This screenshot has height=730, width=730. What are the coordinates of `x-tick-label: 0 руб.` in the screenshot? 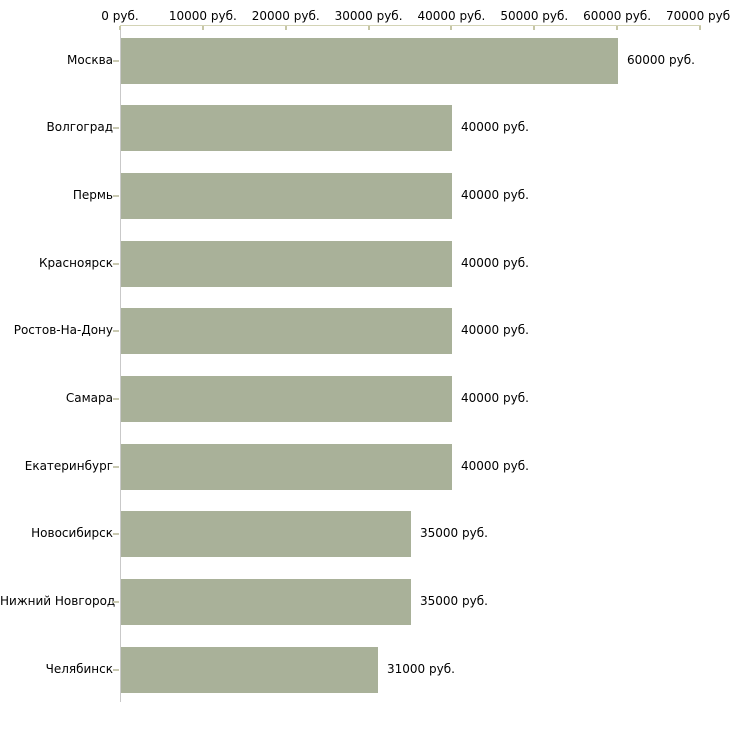 It's located at (120, 16).